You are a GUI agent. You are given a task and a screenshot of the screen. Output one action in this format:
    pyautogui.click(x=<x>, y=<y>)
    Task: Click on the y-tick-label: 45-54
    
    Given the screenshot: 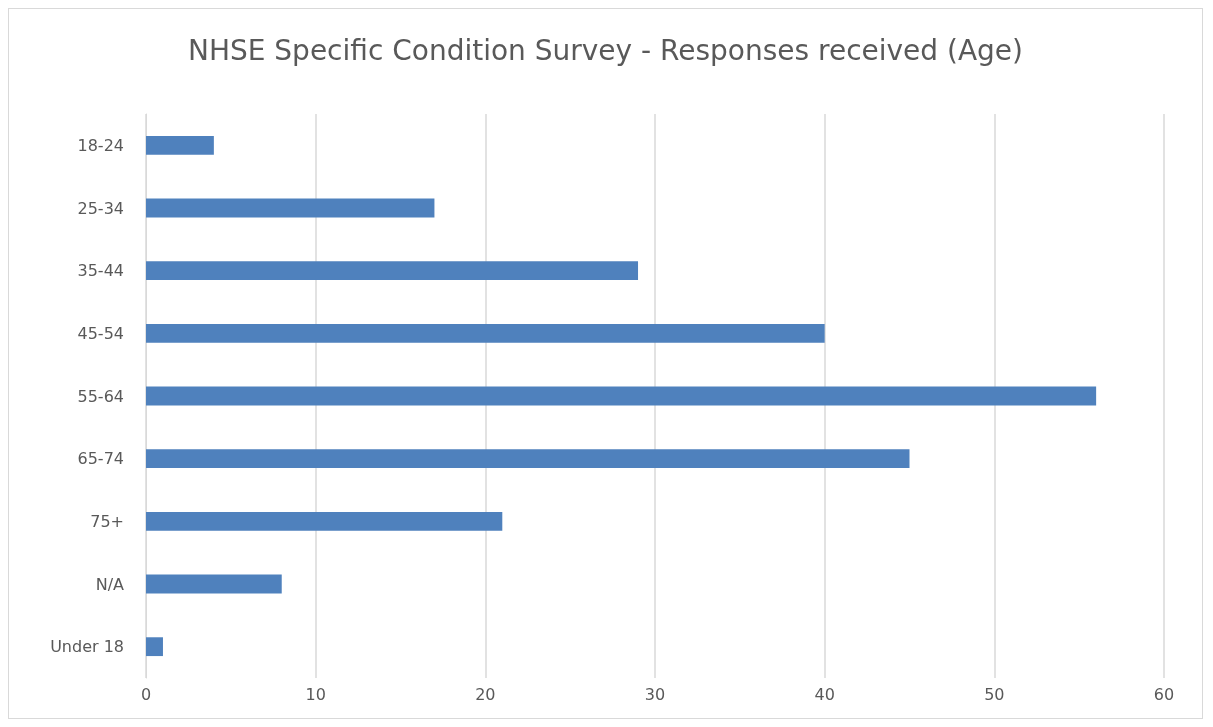 What is the action you would take?
    pyautogui.click(x=100, y=333)
    